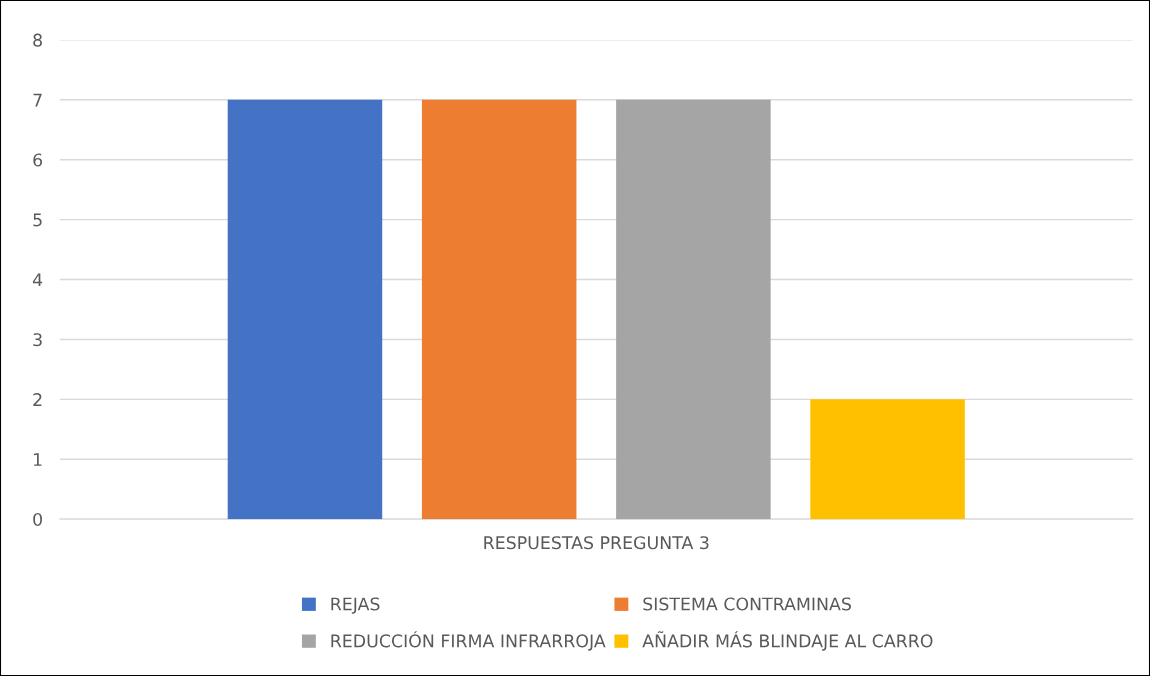 The image size is (1150, 676). What do you see at coordinates (37, 40) in the screenshot?
I see `y-tick-label: 8` at bounding box center [37, 40].